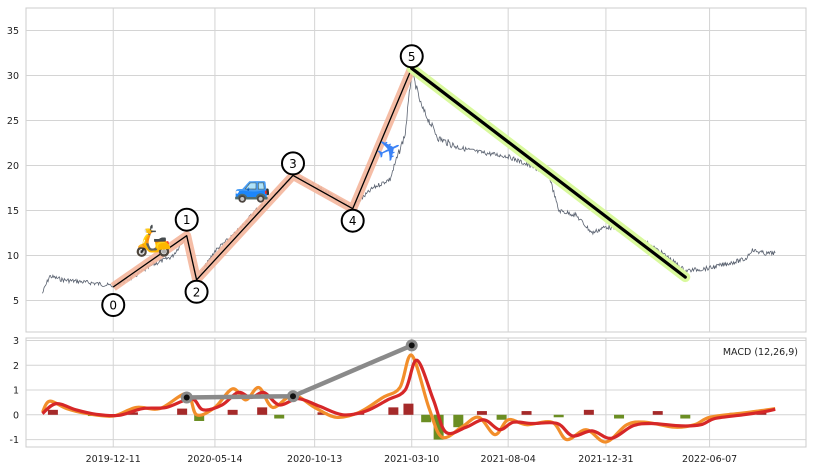 This screenshot has width=814, height=471. What do you see at coordinates (16, 301) in the screenshot?
I see `price-y-tick-label: 5` at bounding box center [16, 301].